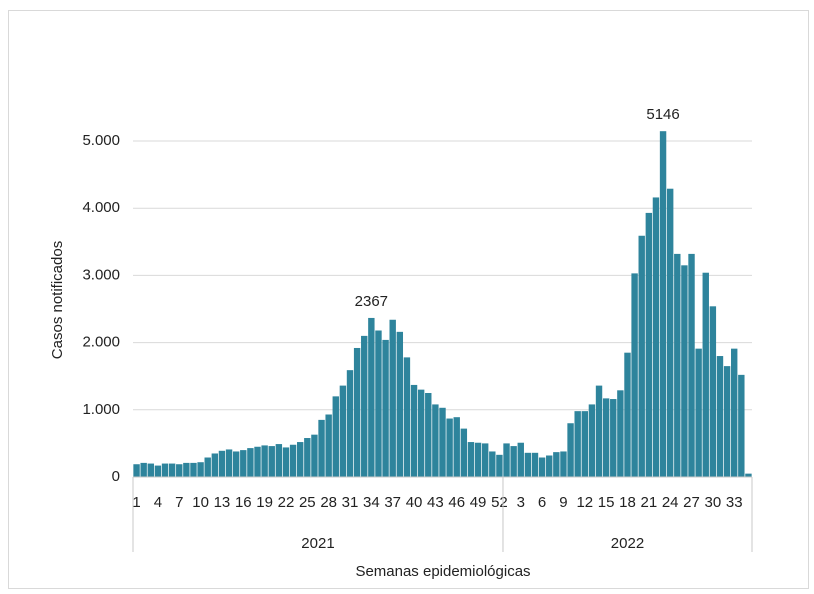  I want to click on x-tick-label: 28, so click(328, 502).